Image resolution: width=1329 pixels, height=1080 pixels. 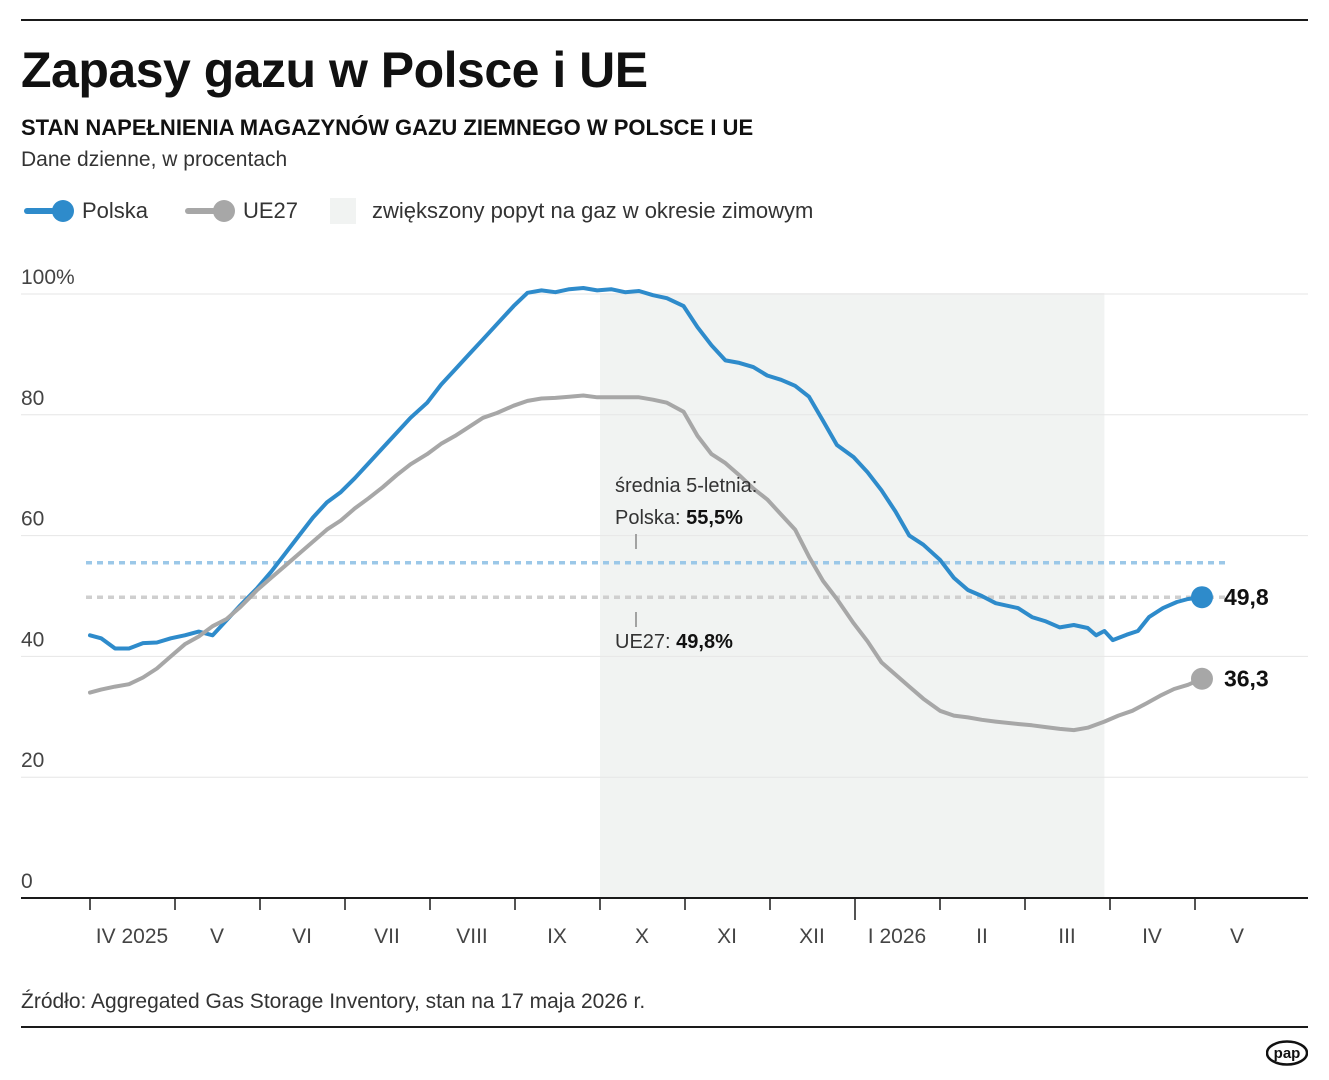 I want to click on end-marker-polska, so click(x=1201, y=597).